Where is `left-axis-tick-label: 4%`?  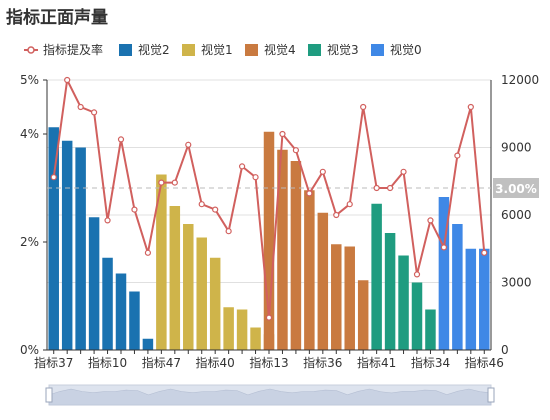
left-axis-tick-label: 4% is located at coordinates (29, 134).